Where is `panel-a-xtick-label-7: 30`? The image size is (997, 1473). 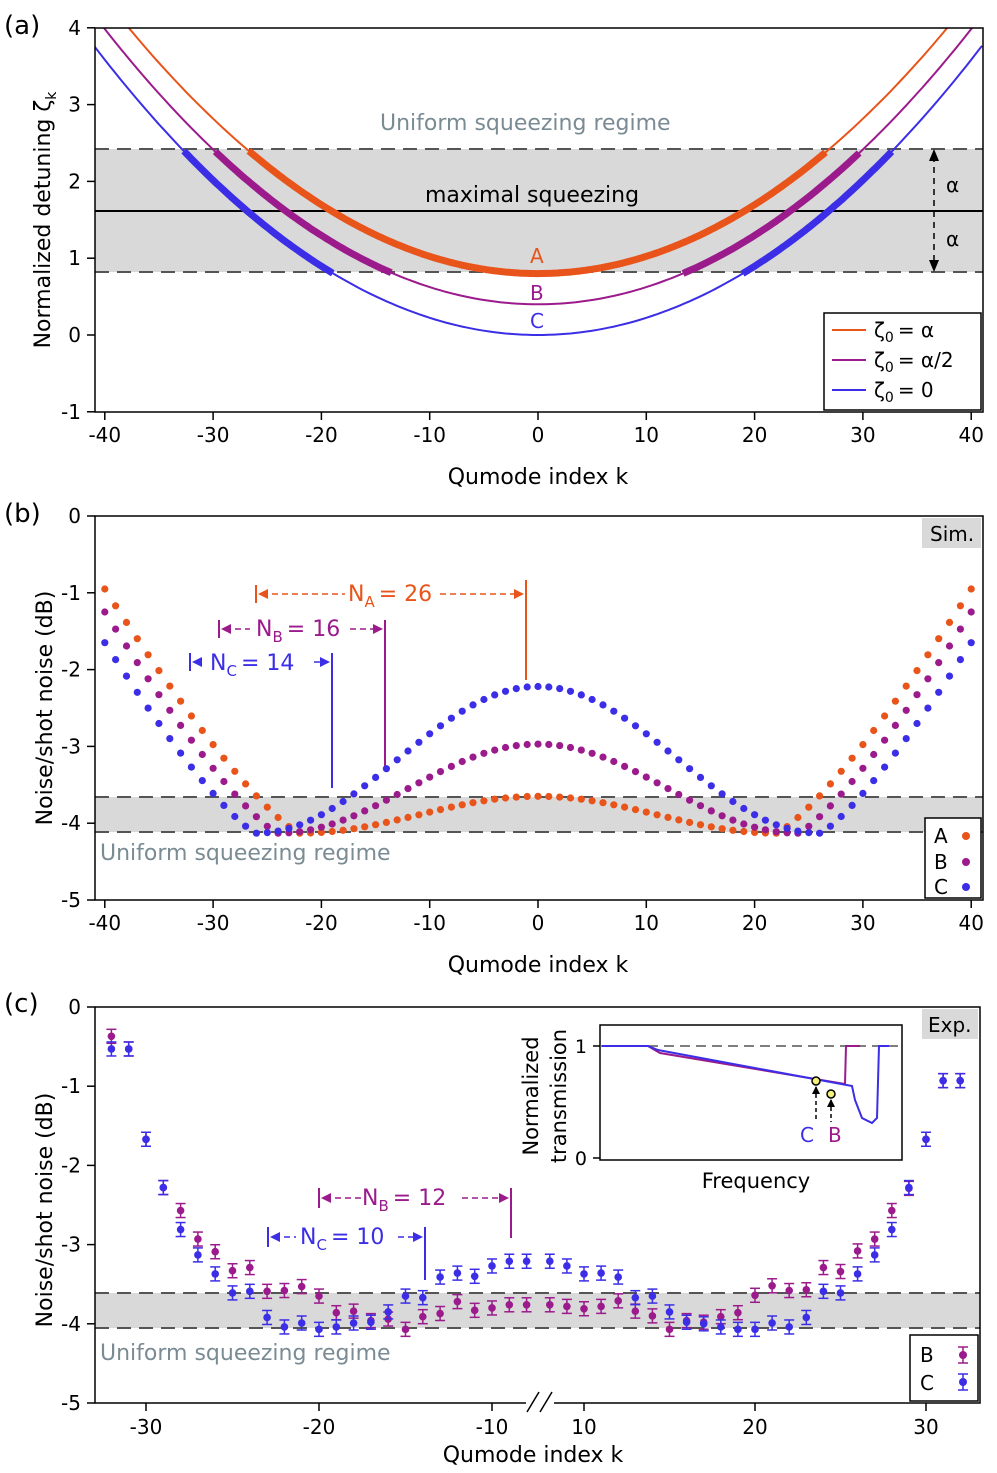 panel-a-xtick-label-7: 30 is located at coordinates (862, 435).